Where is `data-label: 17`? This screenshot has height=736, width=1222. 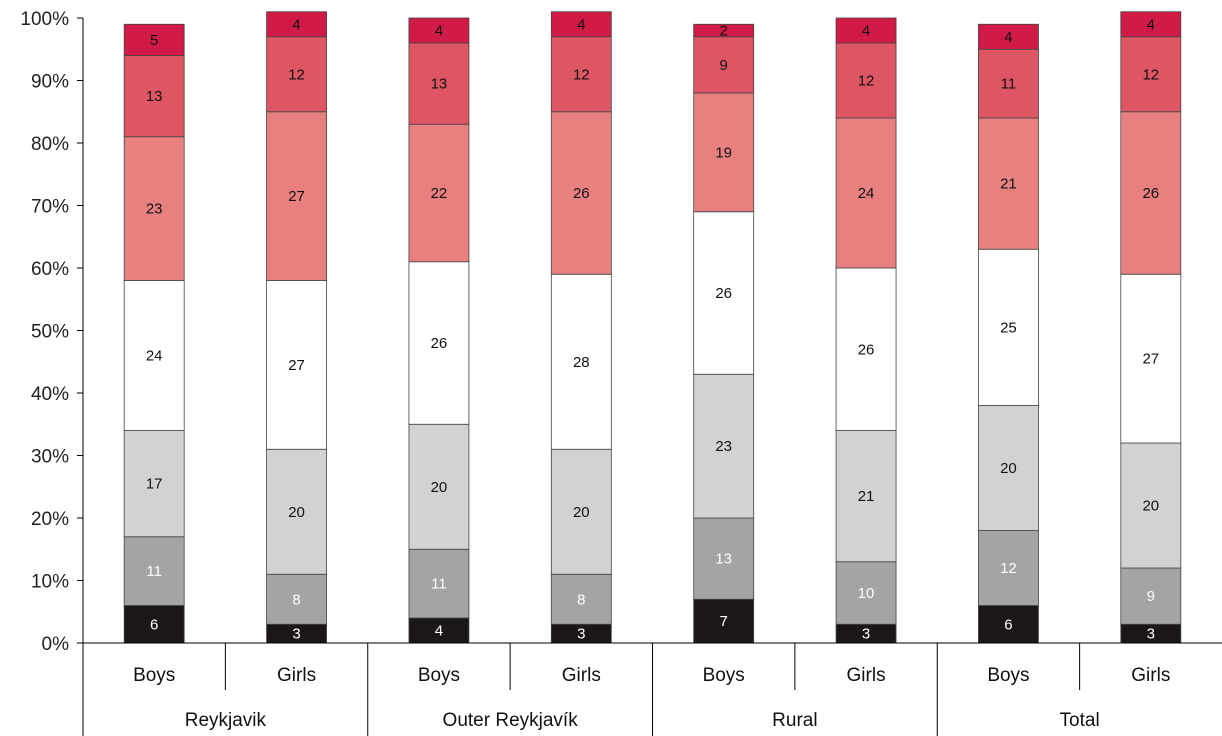
data-label: 17 is located at coordinates (154, 484).